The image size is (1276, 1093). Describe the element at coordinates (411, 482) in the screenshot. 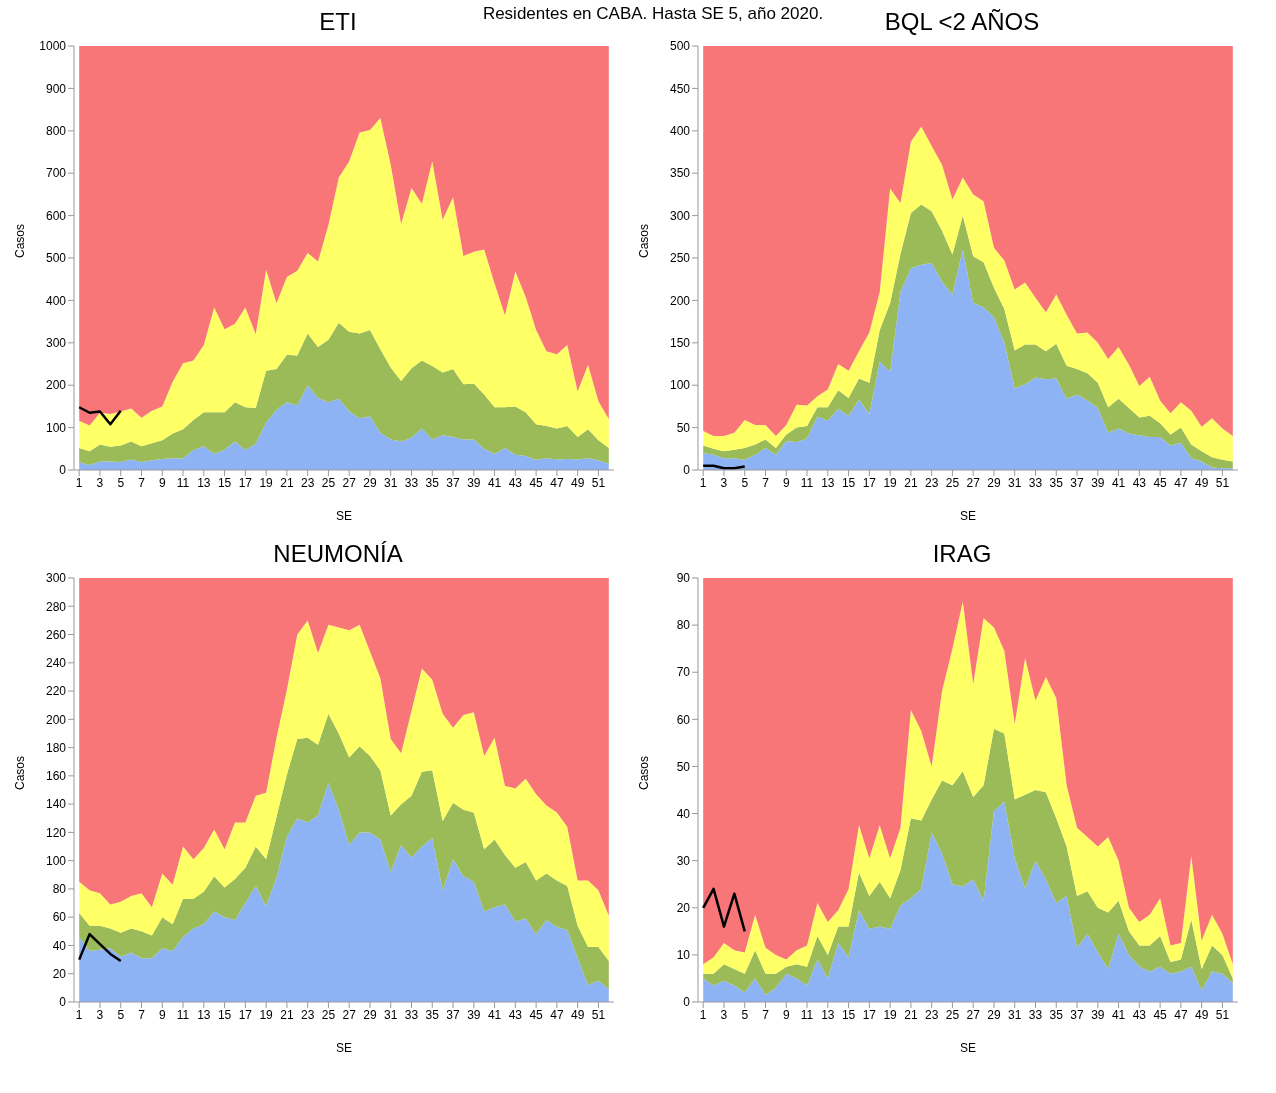

I see `x-tick-label: 33` at that location.